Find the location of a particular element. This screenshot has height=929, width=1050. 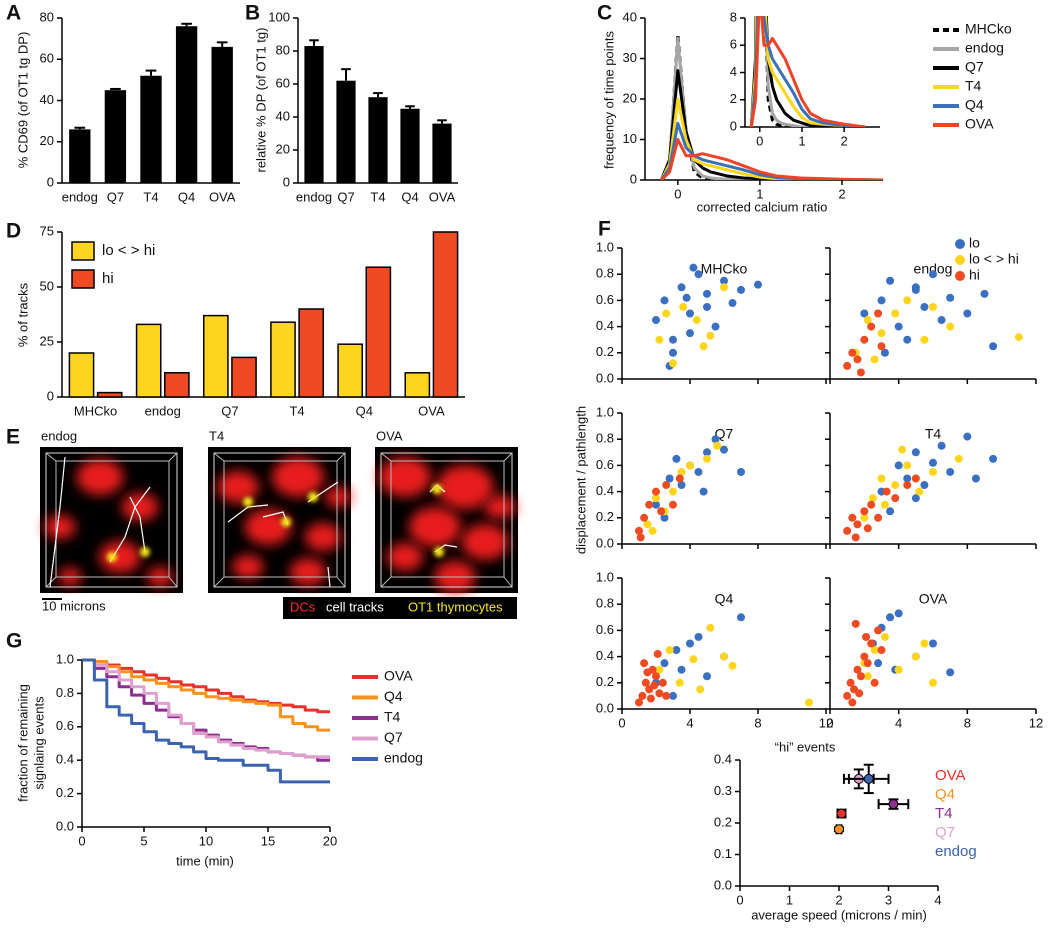

box-back is located at coordinates (280, 519).